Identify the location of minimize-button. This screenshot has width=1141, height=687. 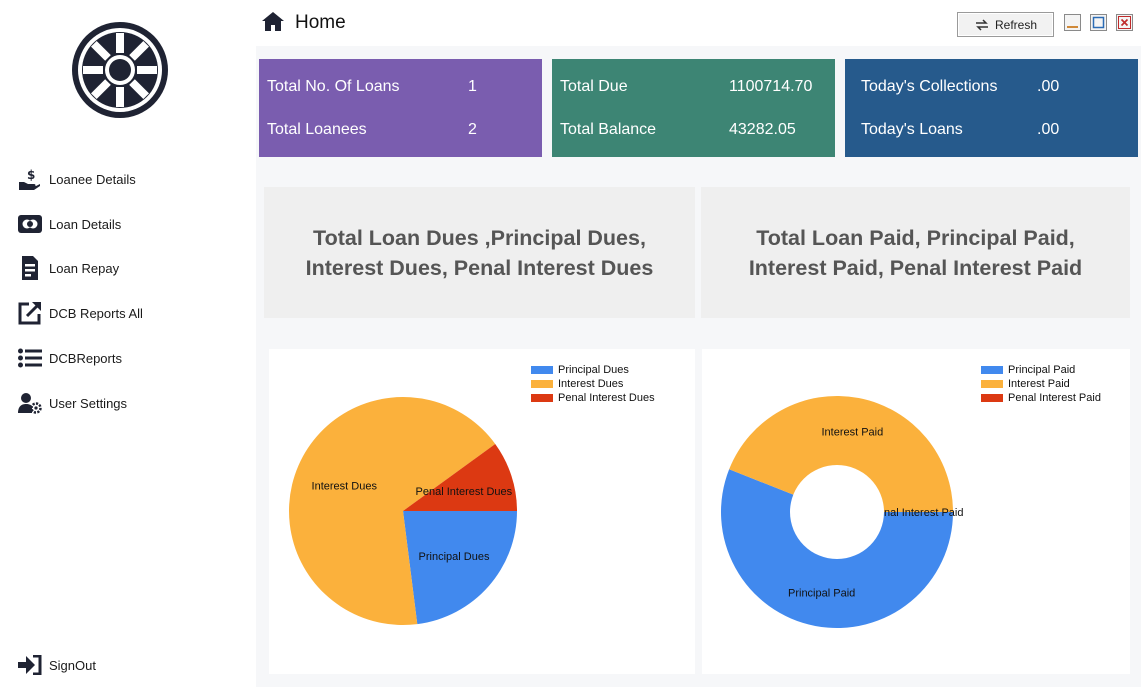
(1072, 22).